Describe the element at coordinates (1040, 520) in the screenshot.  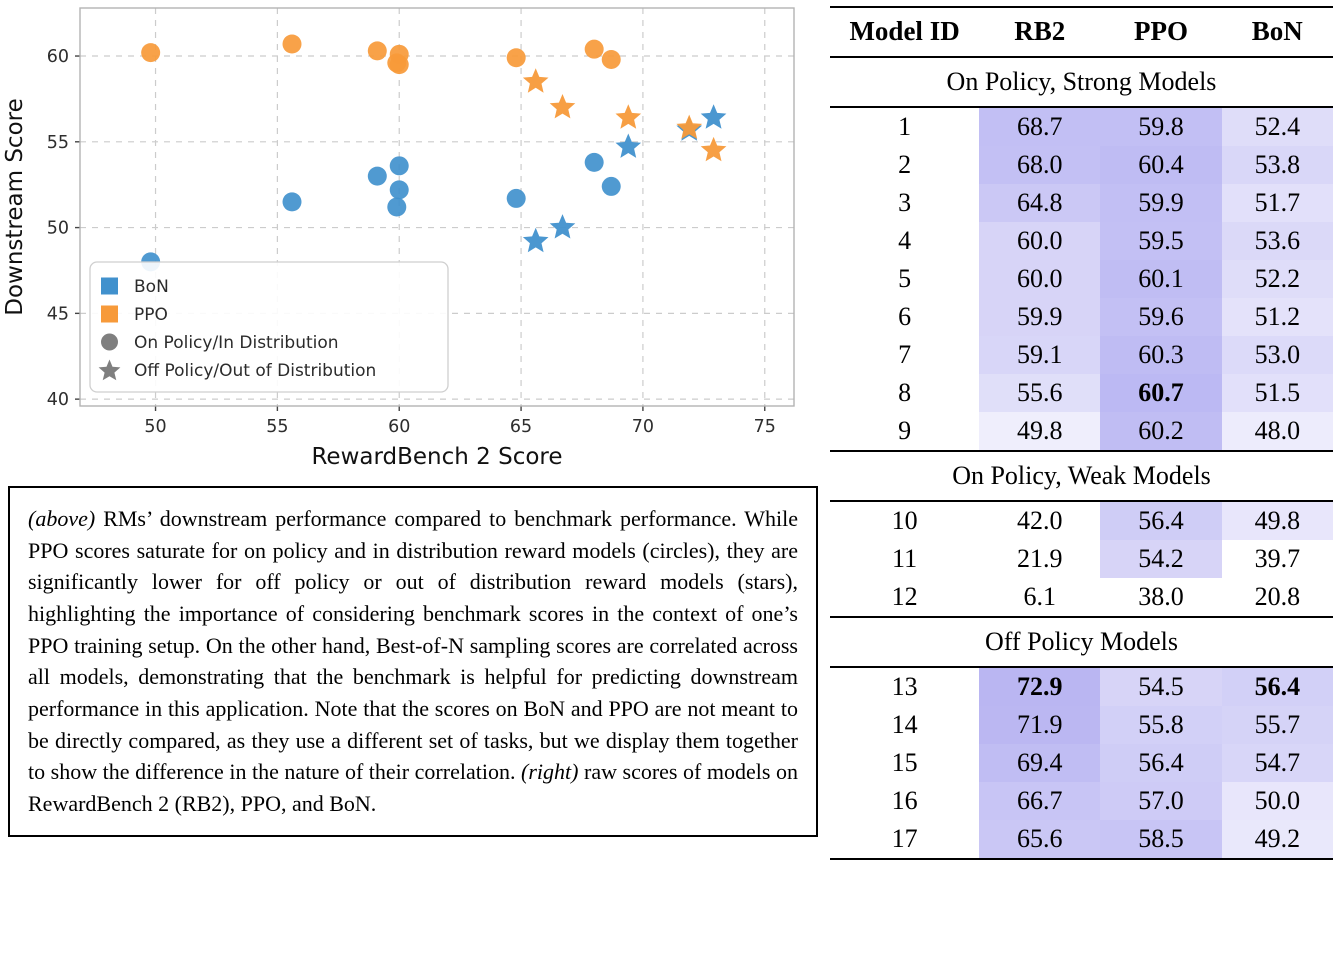
I see `score-cell: 42.0` at that location.